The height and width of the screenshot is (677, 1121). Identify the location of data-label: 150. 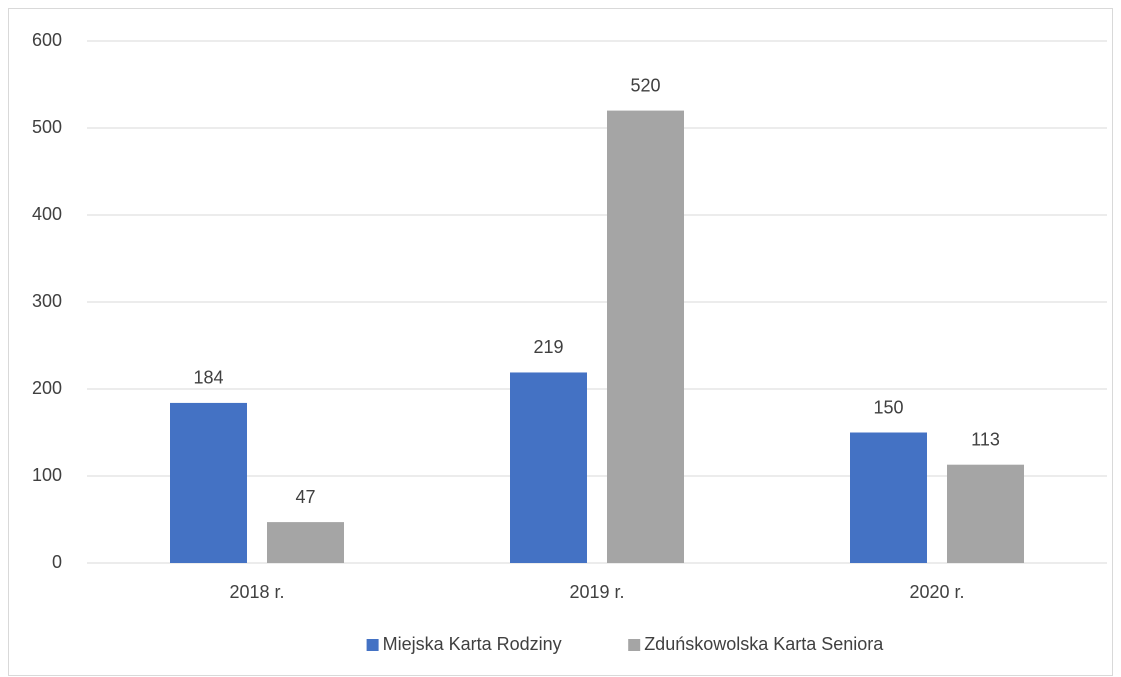
(888, 407).